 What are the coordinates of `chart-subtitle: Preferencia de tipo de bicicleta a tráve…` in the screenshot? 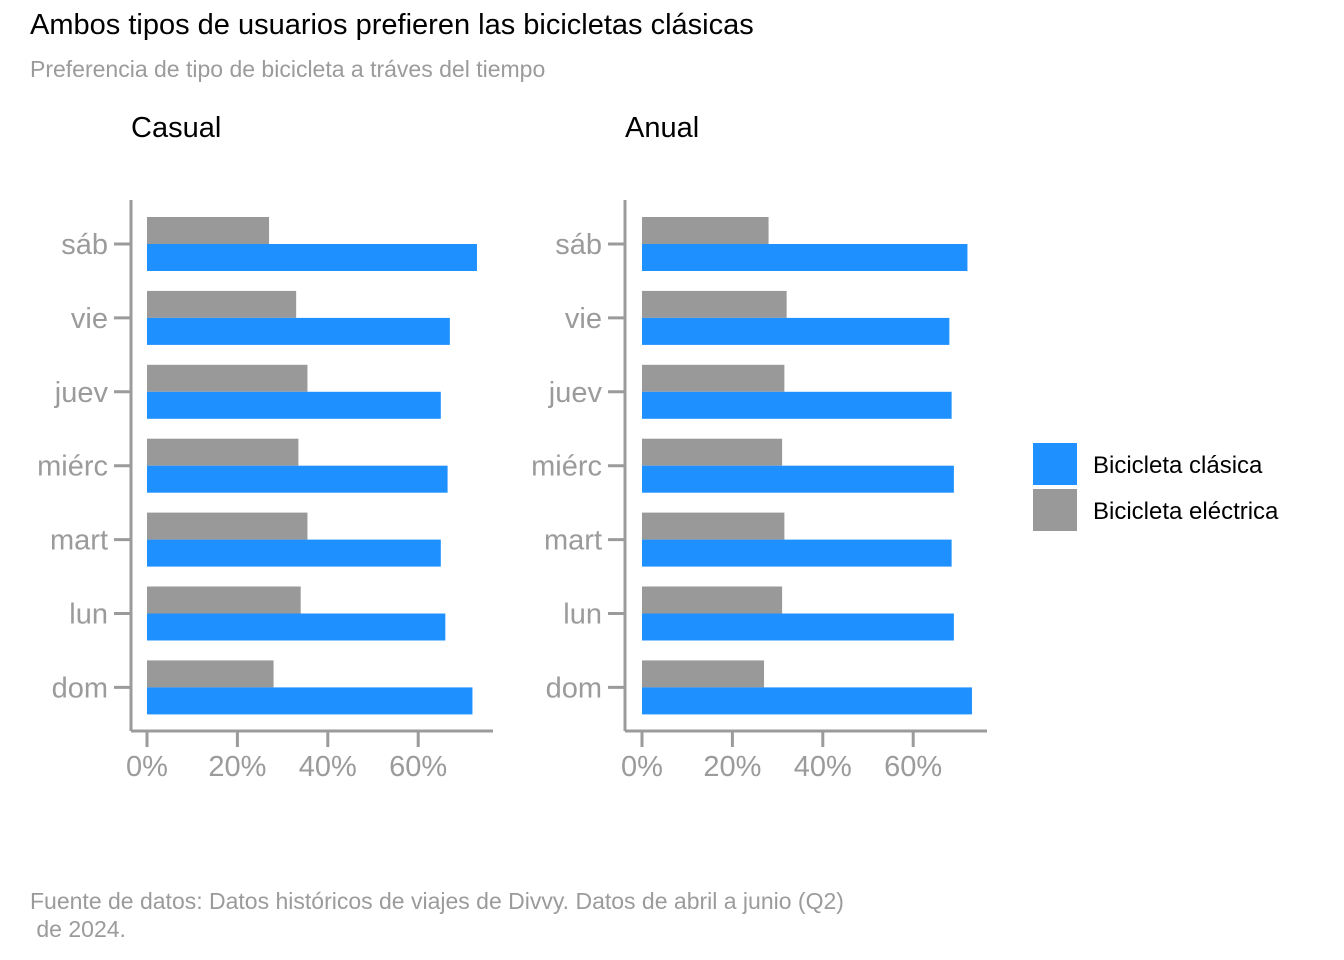 It's located at (288, 69).